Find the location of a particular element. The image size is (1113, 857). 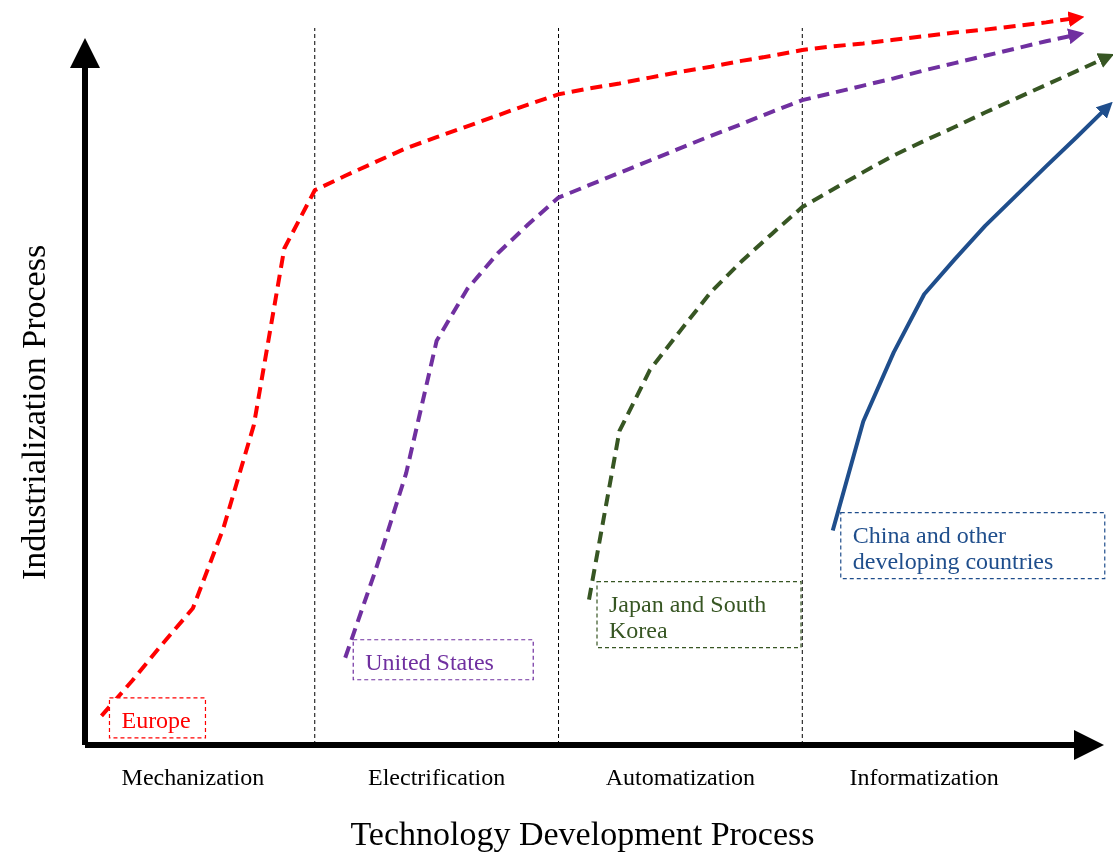

x-tick-label: Automatization is located at coordinates (680, 777).